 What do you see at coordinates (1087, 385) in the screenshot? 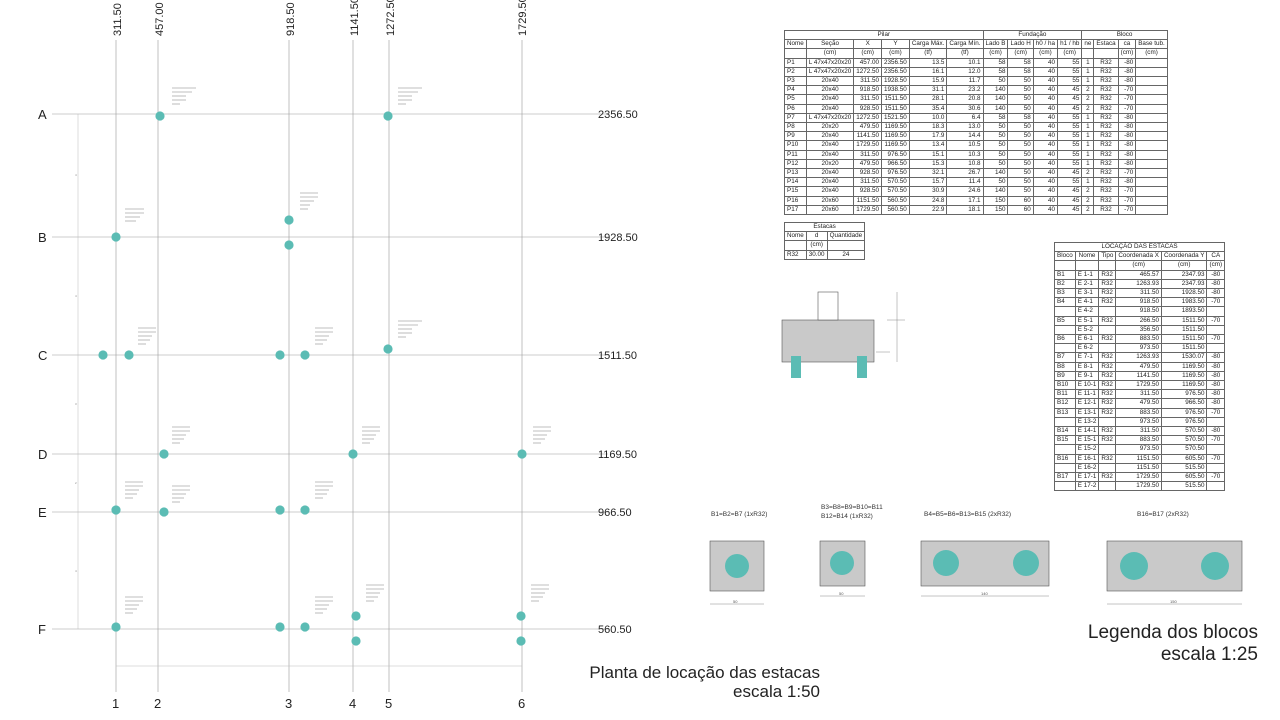
I see `table-cell: E 10-1` at bounding box center [1087, 385].